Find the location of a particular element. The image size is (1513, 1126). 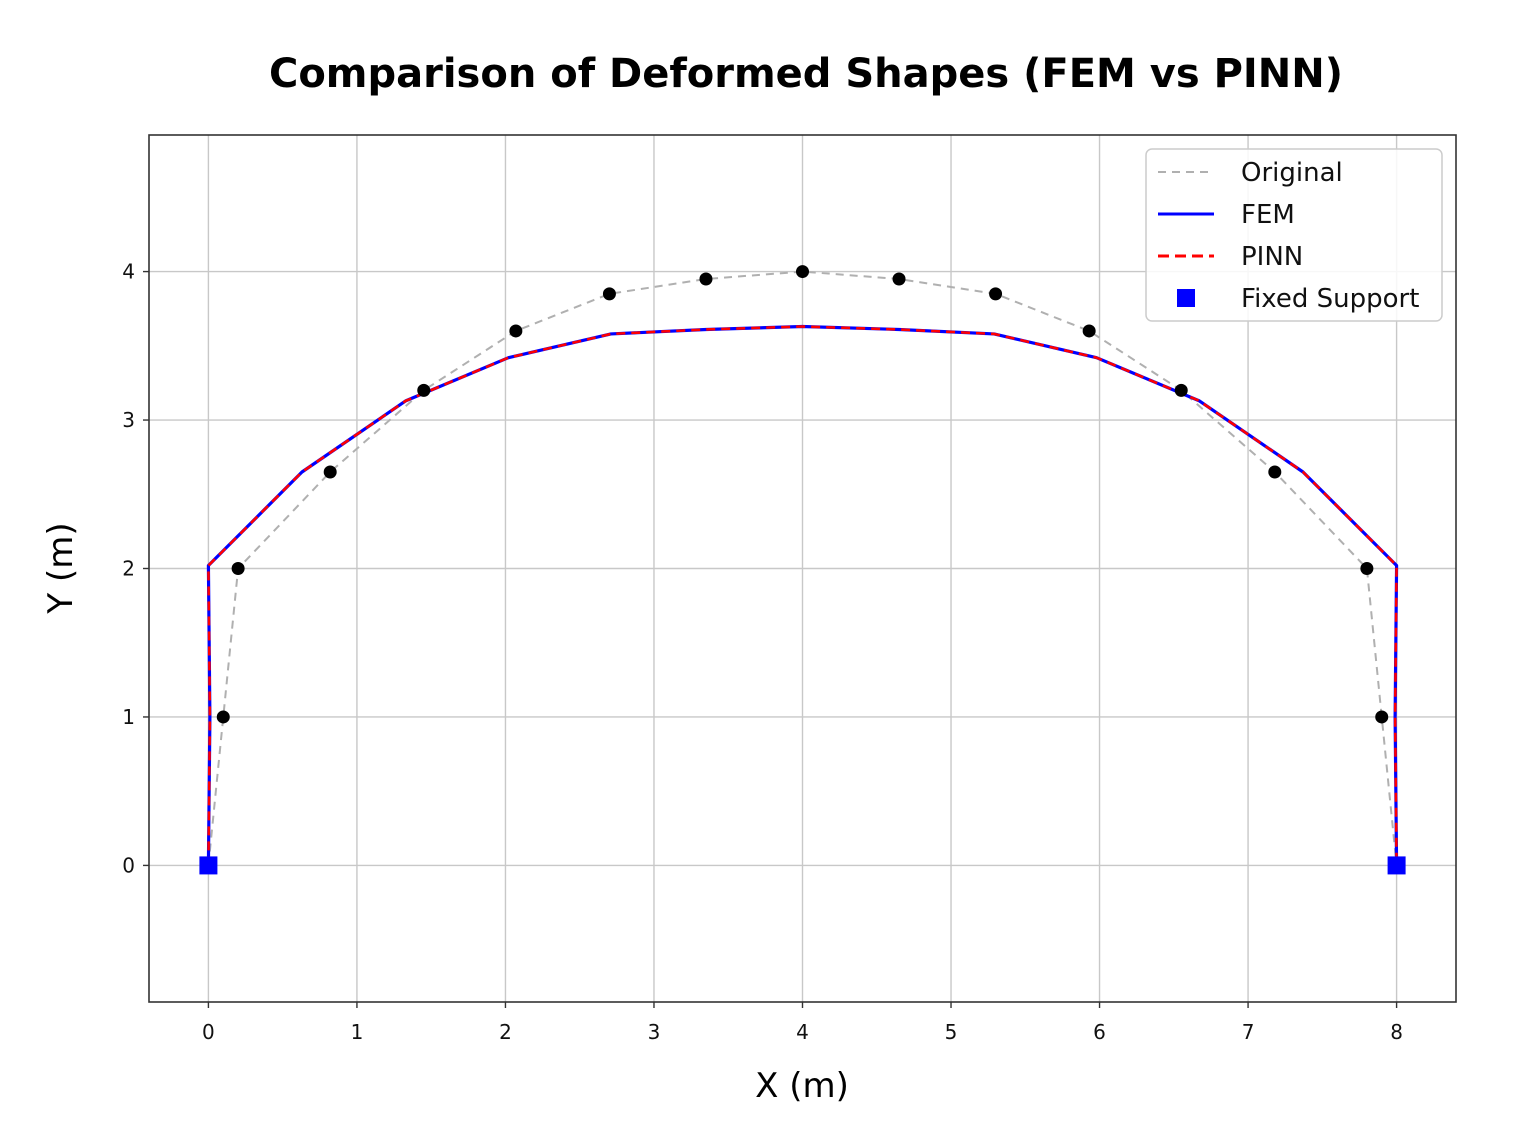

legend-entries: Original FEM PINN Fixed Support is located at coordinates (1288, 236).